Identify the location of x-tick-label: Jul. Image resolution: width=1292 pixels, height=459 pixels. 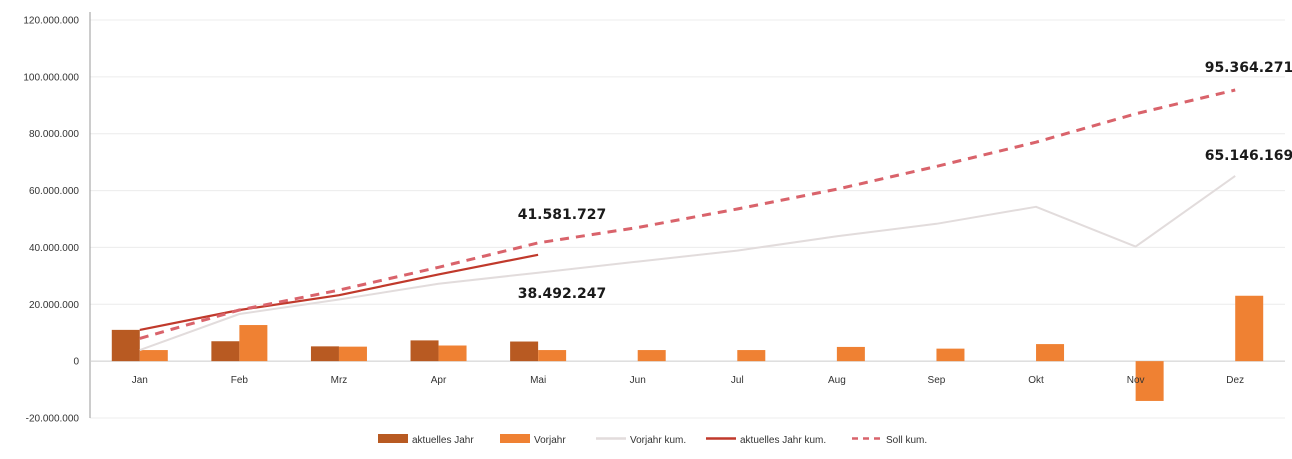
(737, 380).